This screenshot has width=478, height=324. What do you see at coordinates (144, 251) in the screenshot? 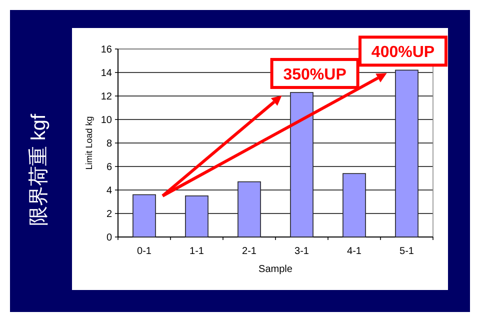
I see `x-tick-label: 0-1` at bounding box center [144, 251].